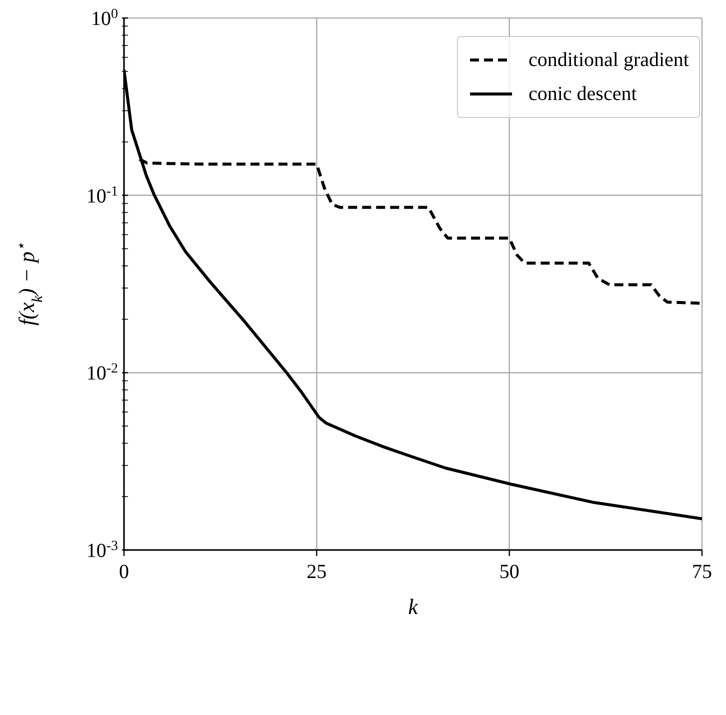 This screenshot has width=726, height=715. I want to click on legend-label: conic descent, so click(582, 94).